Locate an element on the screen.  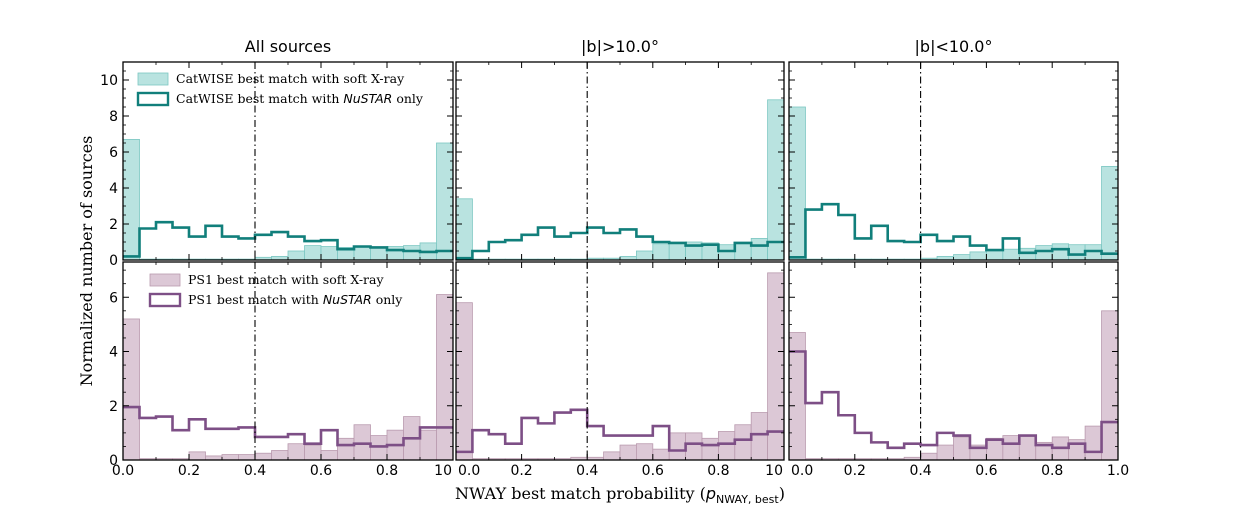
panel-bottom-right: 0.0 0.2 0.4 0.6 0.8 1.0 is located at coordinates (958, 370).